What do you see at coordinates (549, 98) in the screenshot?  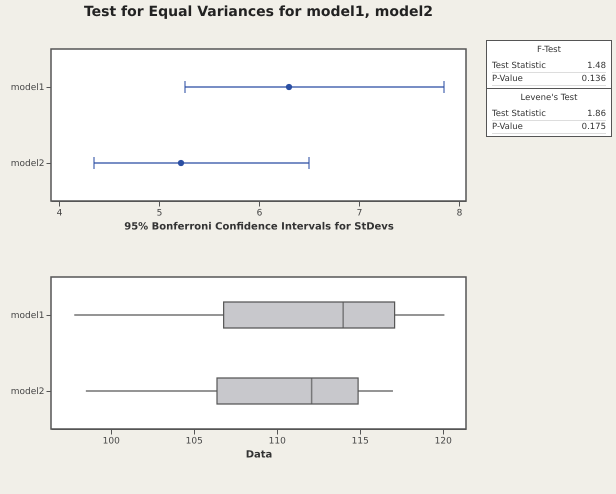 I see `text: Levene's Test` at bounding box center [549, 98].